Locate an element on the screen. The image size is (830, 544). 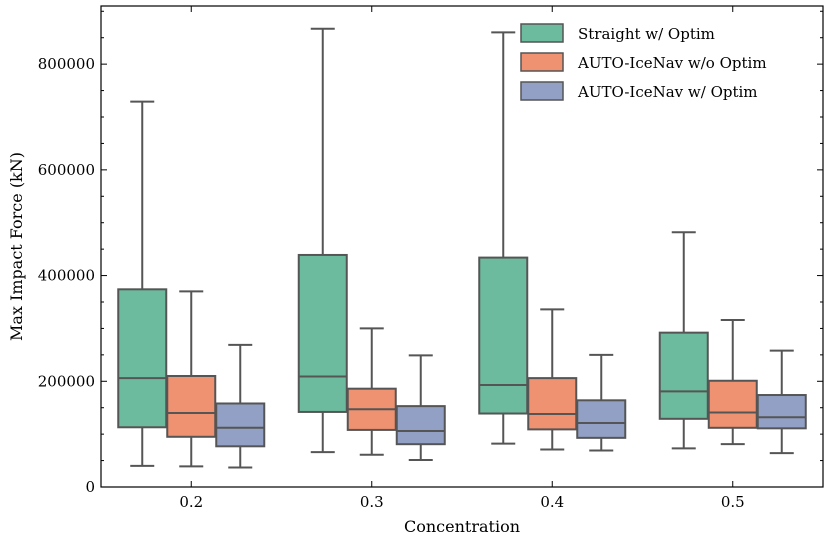
legend-label: Straight w/ Optim is located at coordinates (646, 34).